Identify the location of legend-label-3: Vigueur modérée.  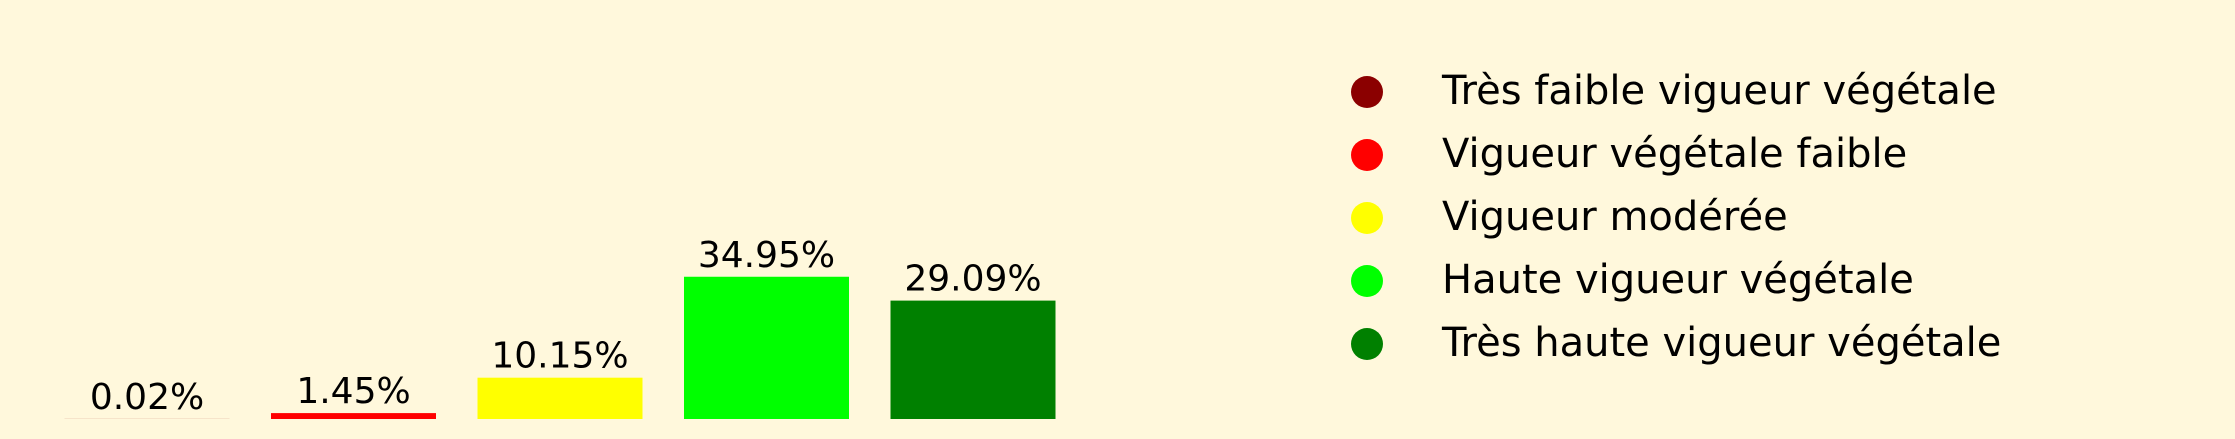
(1615, 217).